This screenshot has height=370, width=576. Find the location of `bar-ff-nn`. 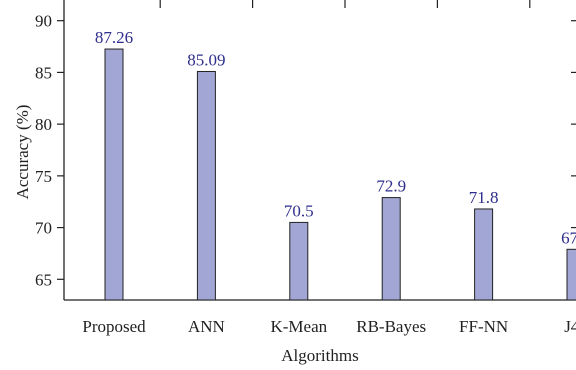

bar-ff-nn is located at coordinates (484, 254).